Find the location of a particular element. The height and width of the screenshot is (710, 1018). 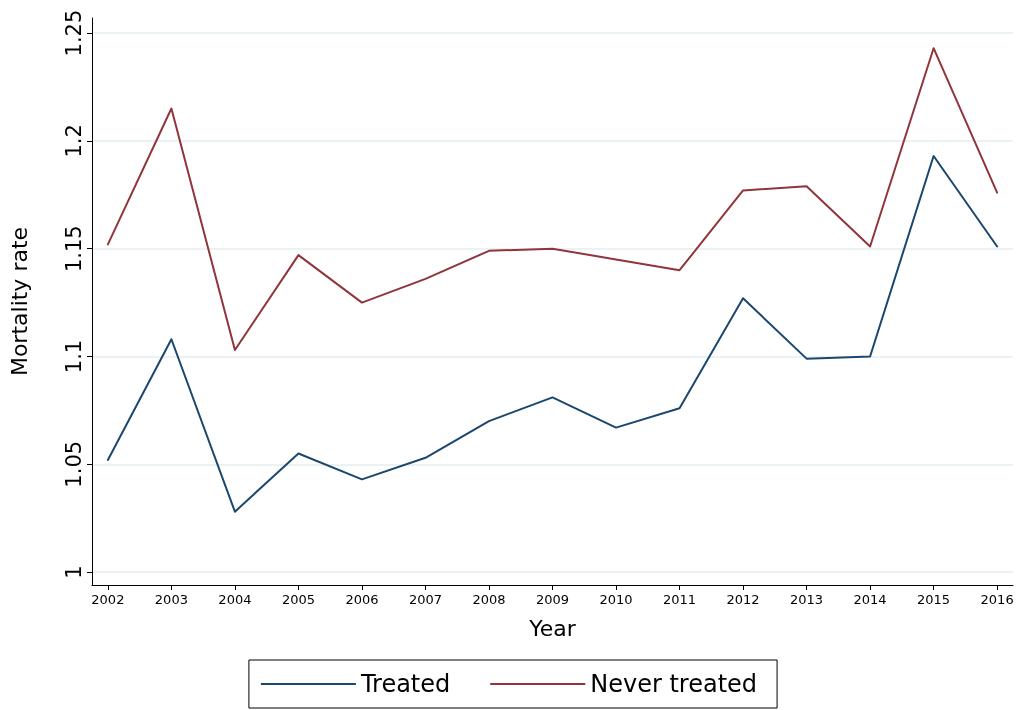

x-tick-label: 2014 is located at coordinates (870, 599).